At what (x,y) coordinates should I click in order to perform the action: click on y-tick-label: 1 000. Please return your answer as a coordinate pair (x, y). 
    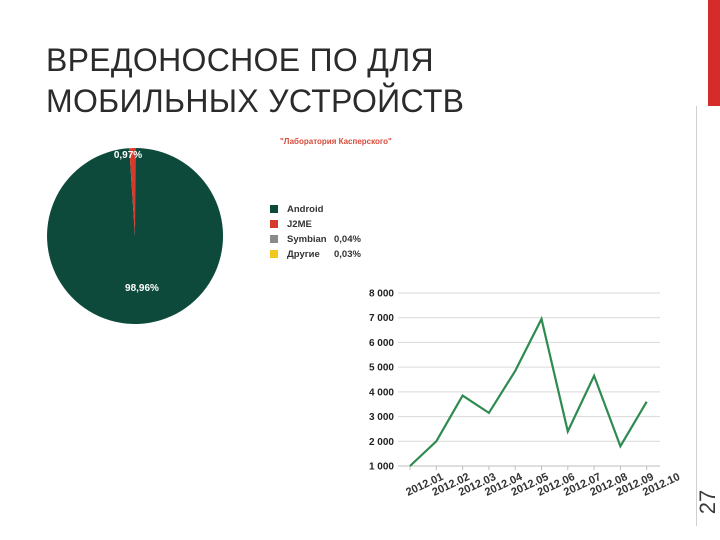
    Looking at the image, I should click on (381, 467).